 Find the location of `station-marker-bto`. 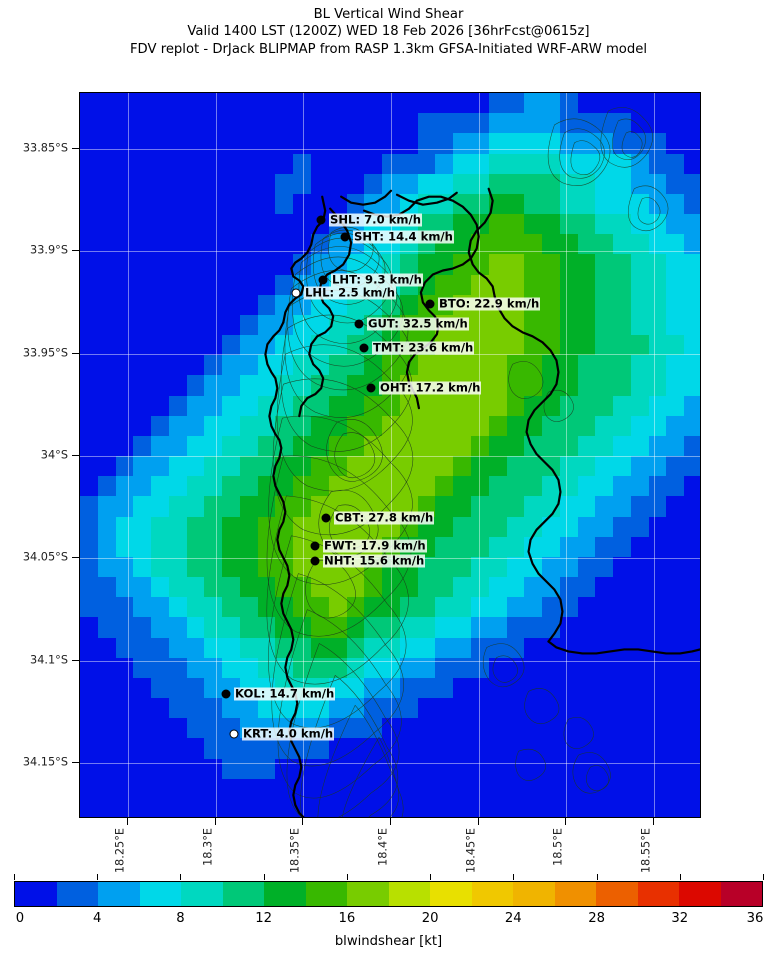

station-marker-bto is located at coordinates (430, 304).